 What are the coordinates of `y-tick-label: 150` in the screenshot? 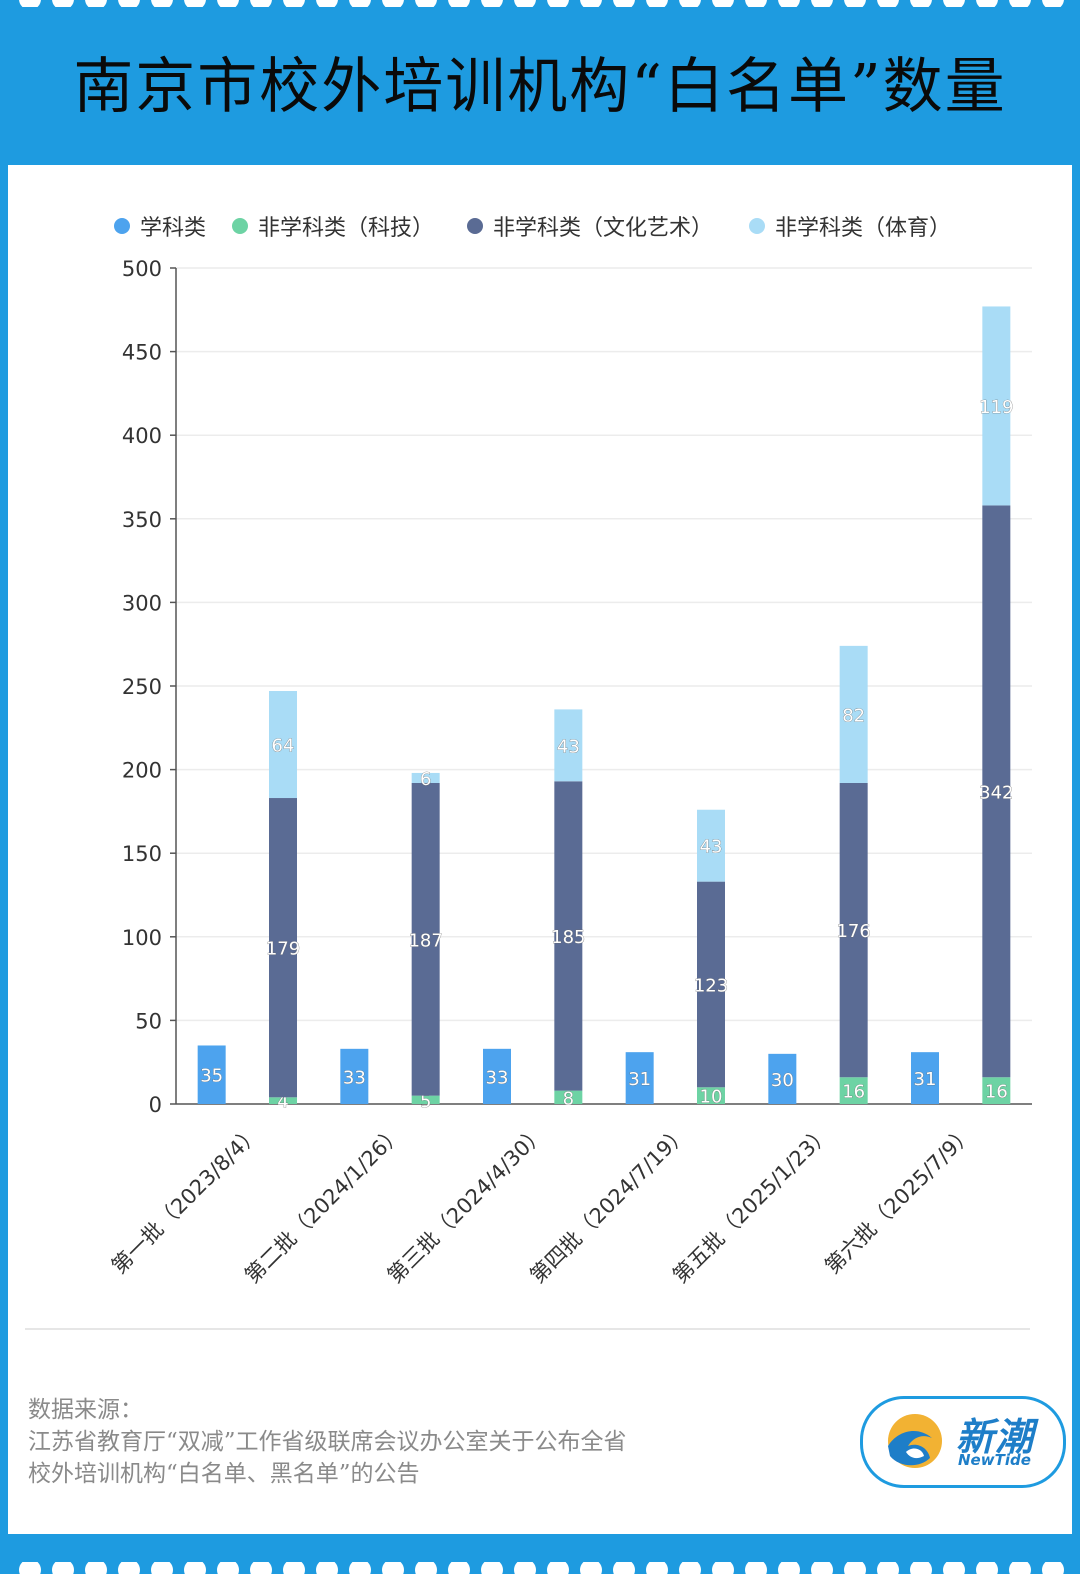 It's located at (142, 854).